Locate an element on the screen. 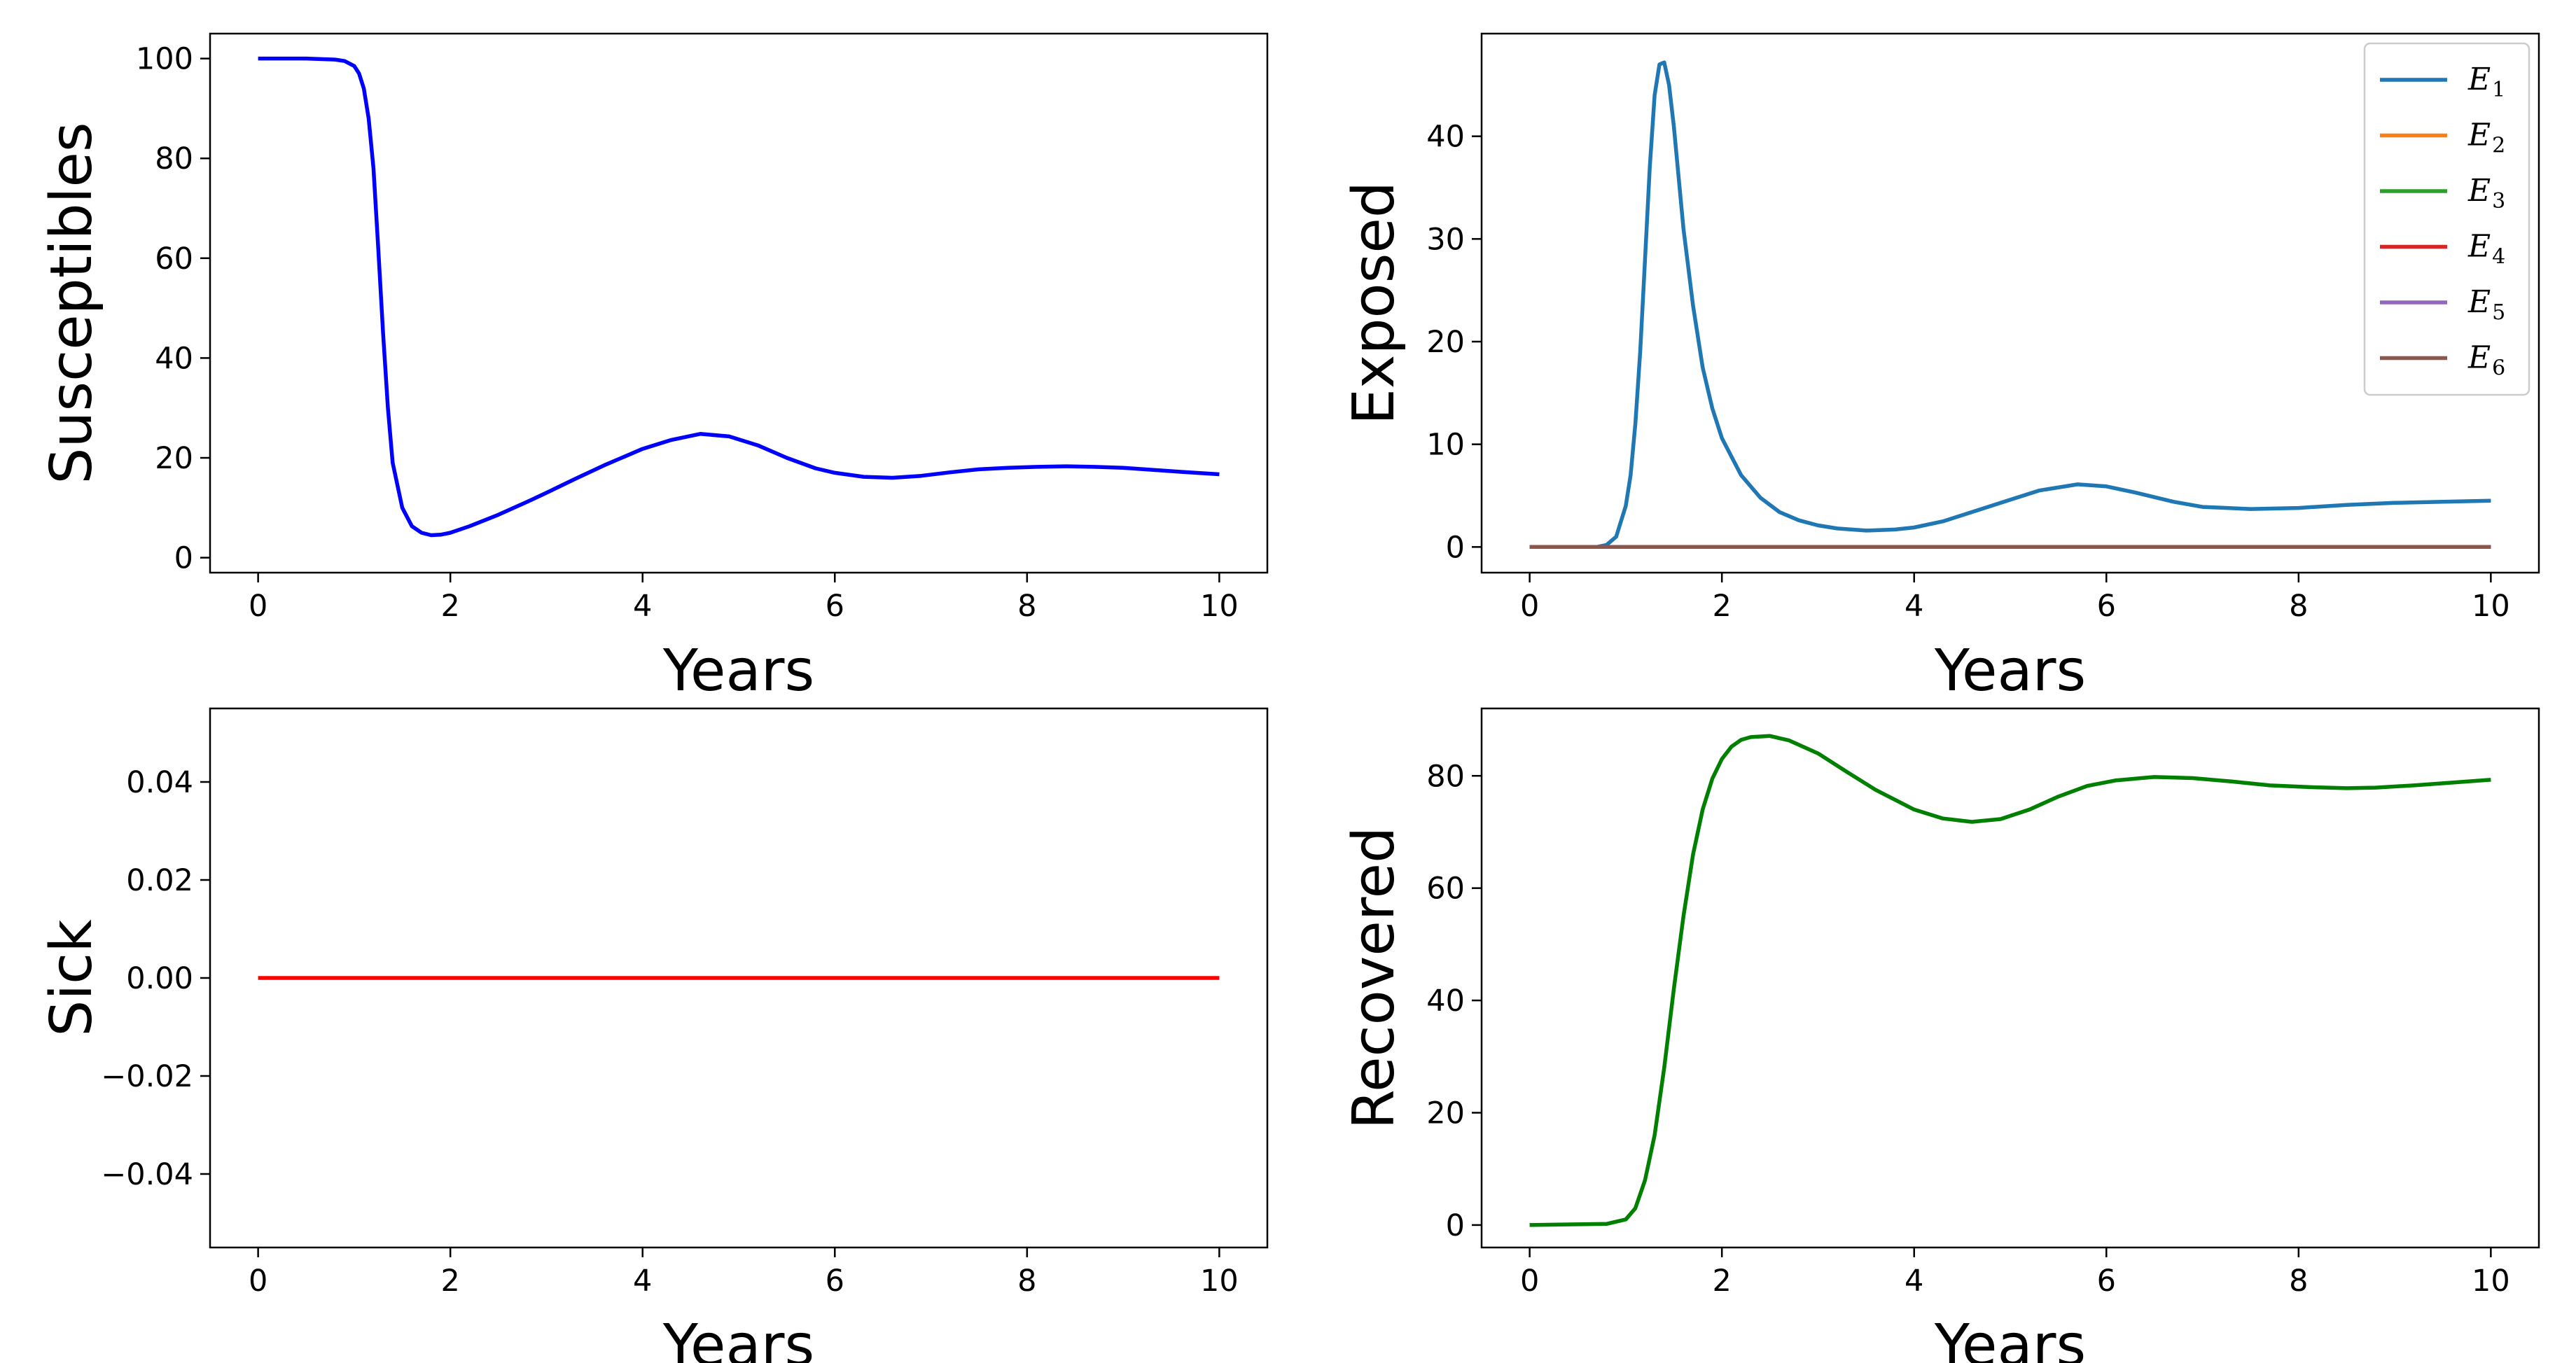 This screenshot has height=1363, width=2576. chart-susceptibles-ytick-label: 100 is located at coordinates (164, 60).